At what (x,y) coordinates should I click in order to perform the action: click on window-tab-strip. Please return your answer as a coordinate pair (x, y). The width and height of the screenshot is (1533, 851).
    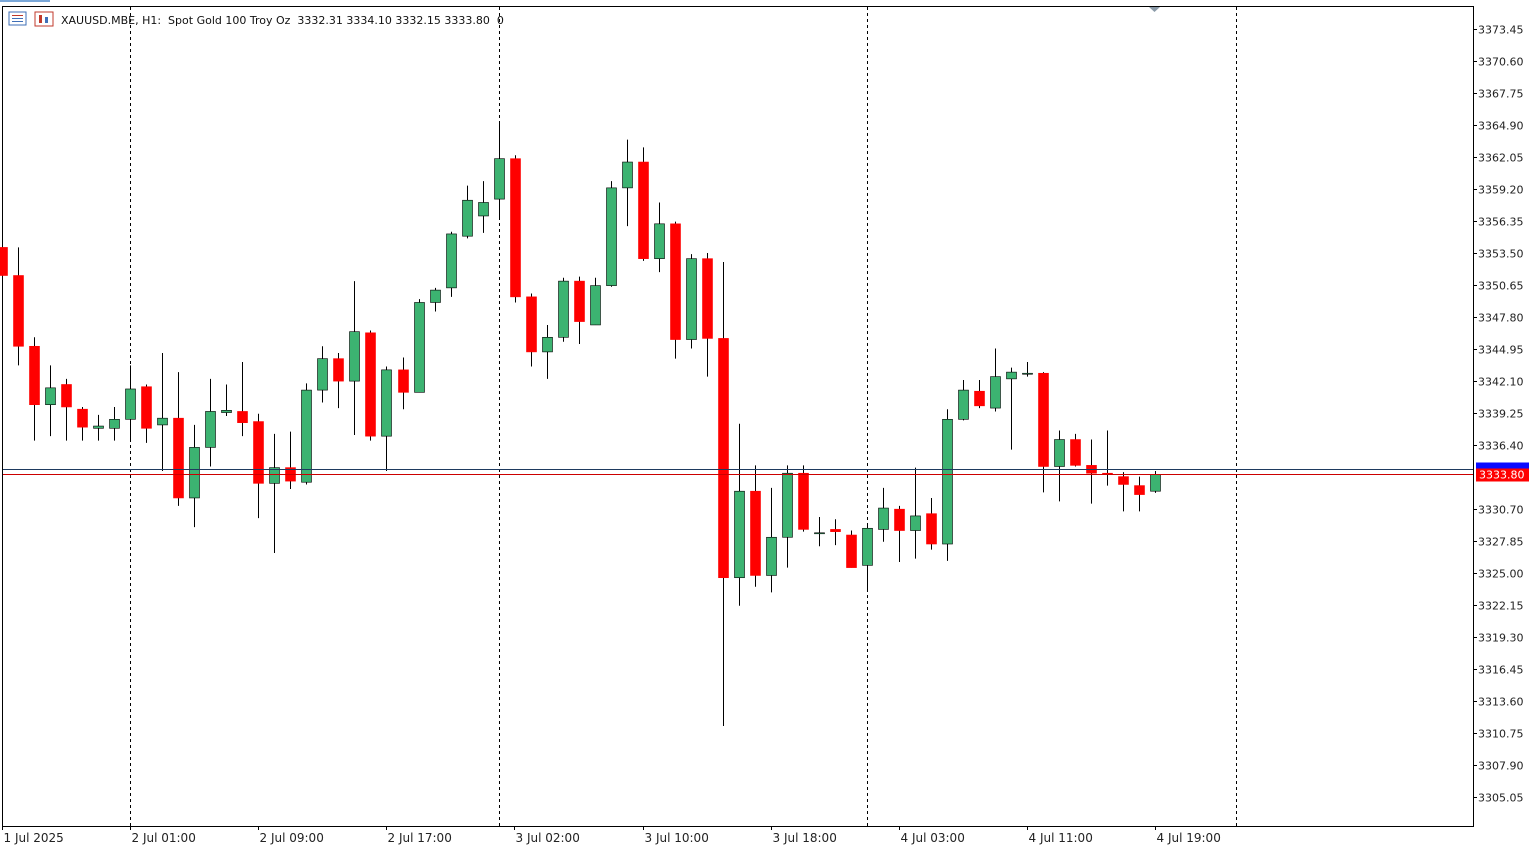
    Looking at the image, I should click on (25, 1).